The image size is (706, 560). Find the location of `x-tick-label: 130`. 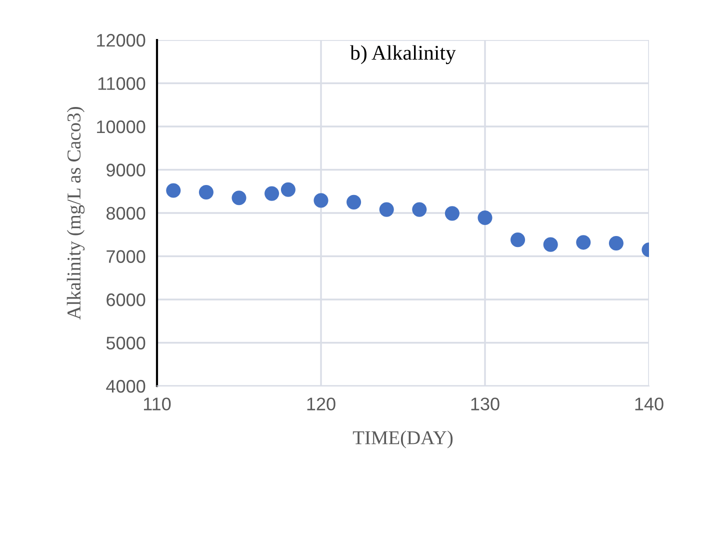

x-tick-label: 130 is located at coordinates (485, 404).